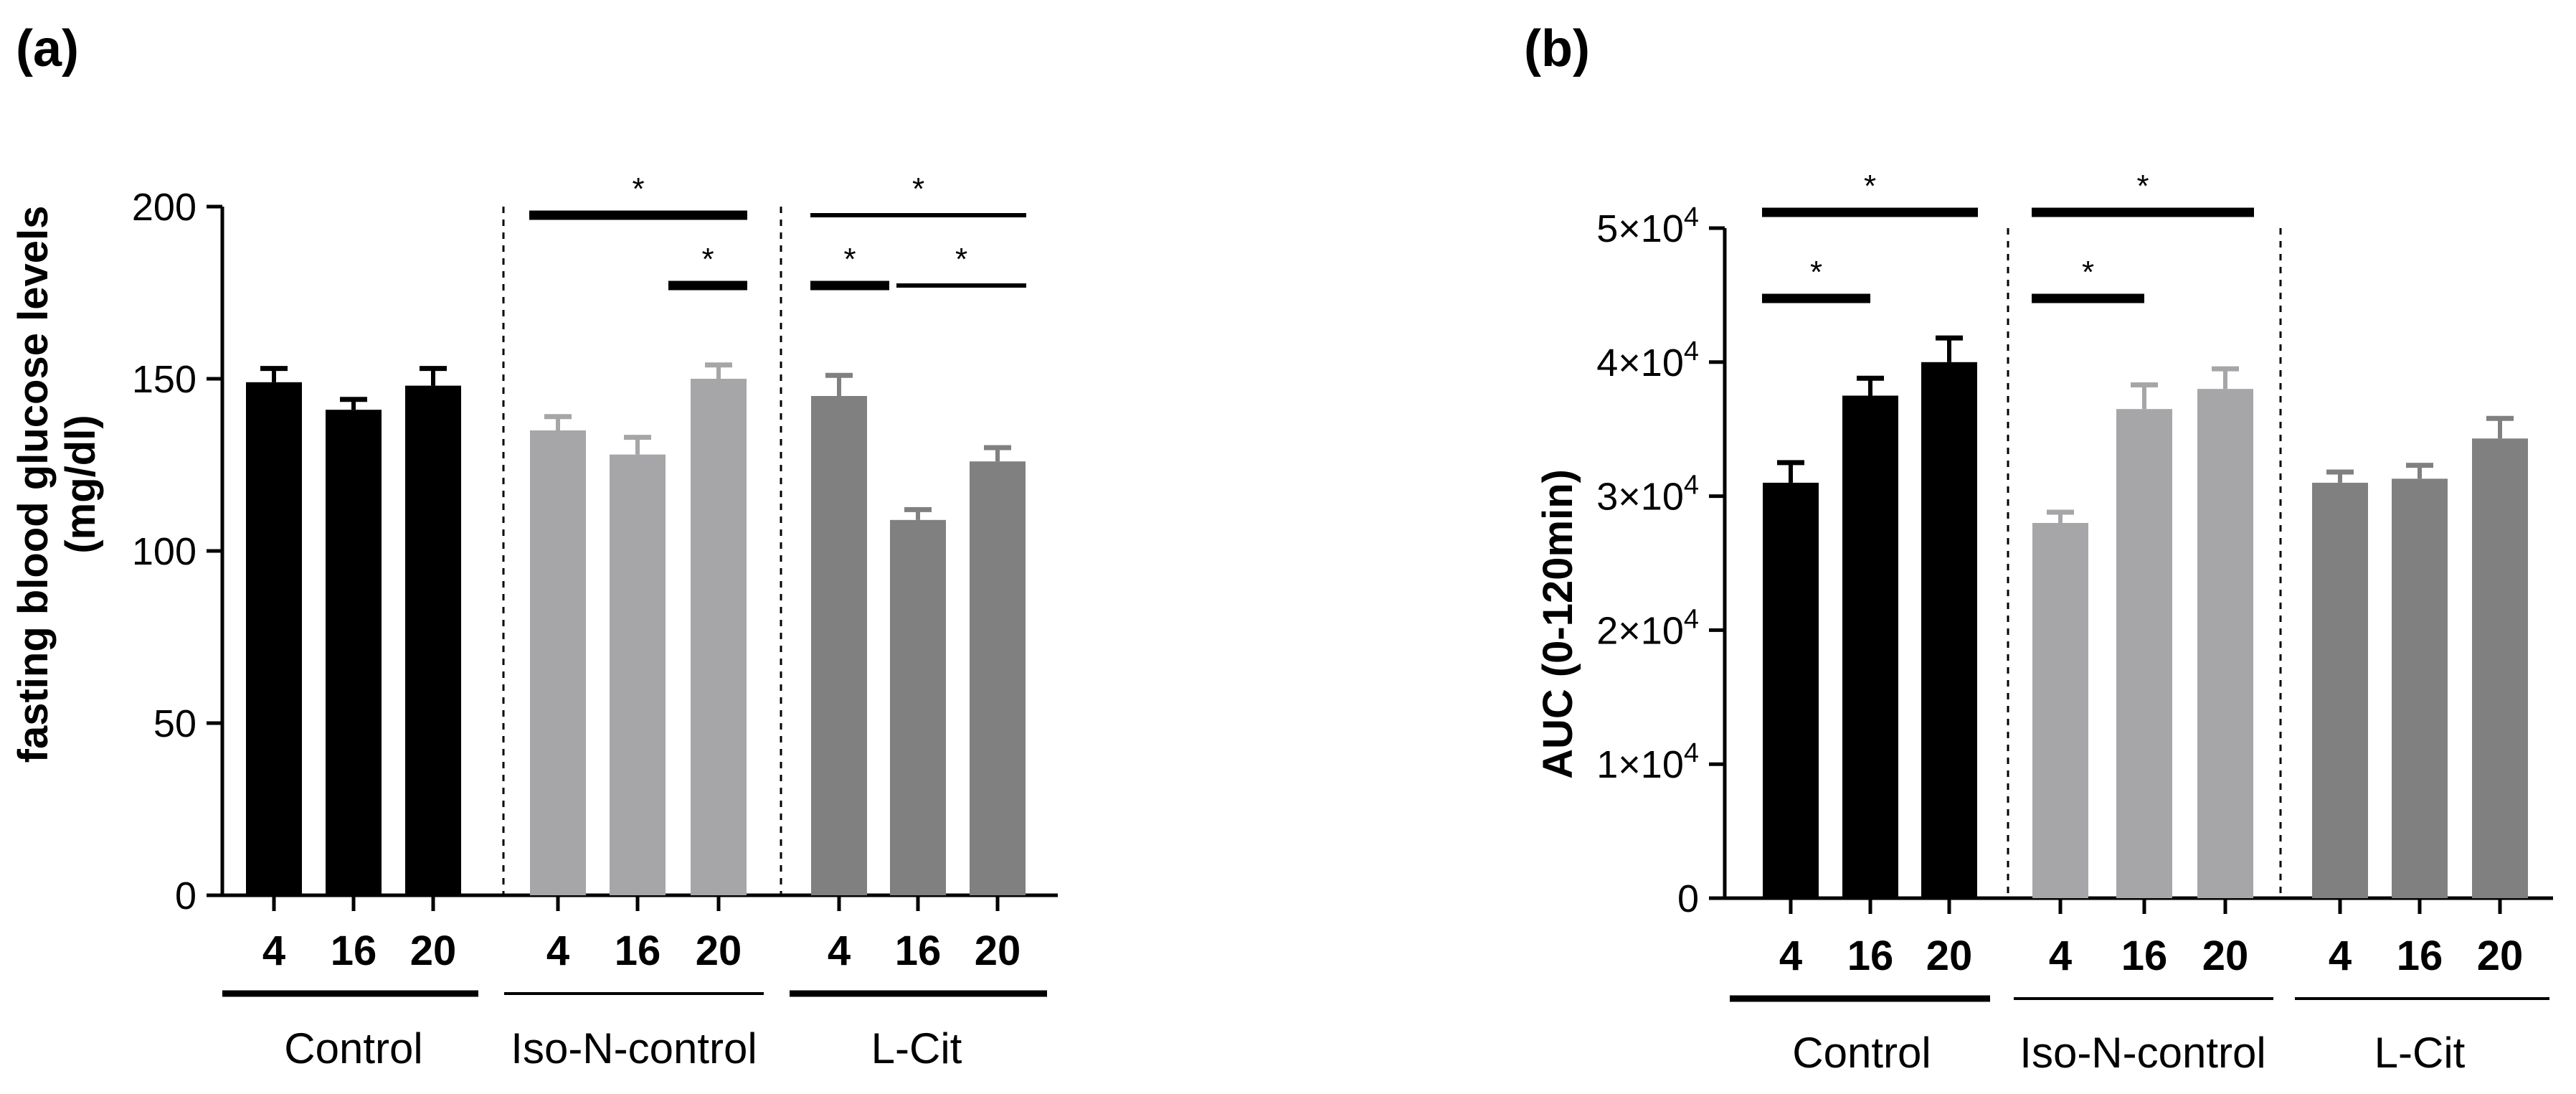  What do you see at coordinates (353, 1048) in the screenshot?
I see `group-label-a-control: Control` at bounding box center [353, 1048].